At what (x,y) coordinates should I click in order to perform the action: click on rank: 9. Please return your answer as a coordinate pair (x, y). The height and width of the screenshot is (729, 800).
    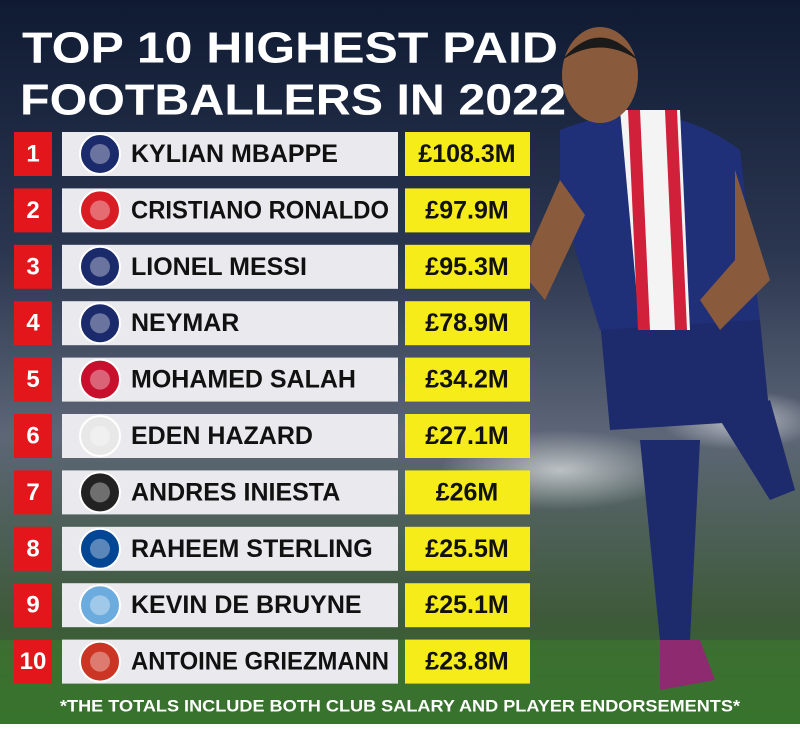
    Looking at the image, I should click on (32, 605).